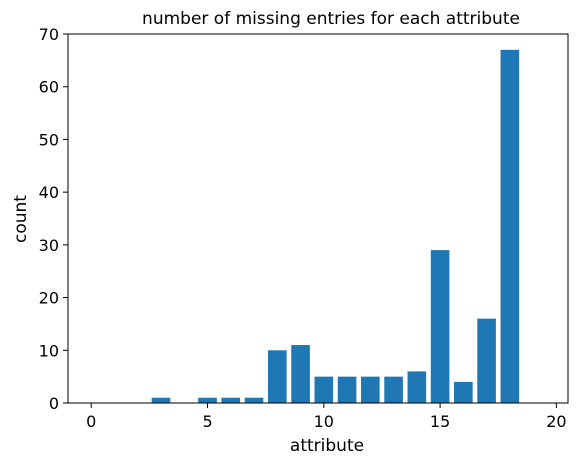  What do you see at coordinates (49, 139) in the screenshot?
I see `y-tick-label: 50` at bounding box center [49, 139].